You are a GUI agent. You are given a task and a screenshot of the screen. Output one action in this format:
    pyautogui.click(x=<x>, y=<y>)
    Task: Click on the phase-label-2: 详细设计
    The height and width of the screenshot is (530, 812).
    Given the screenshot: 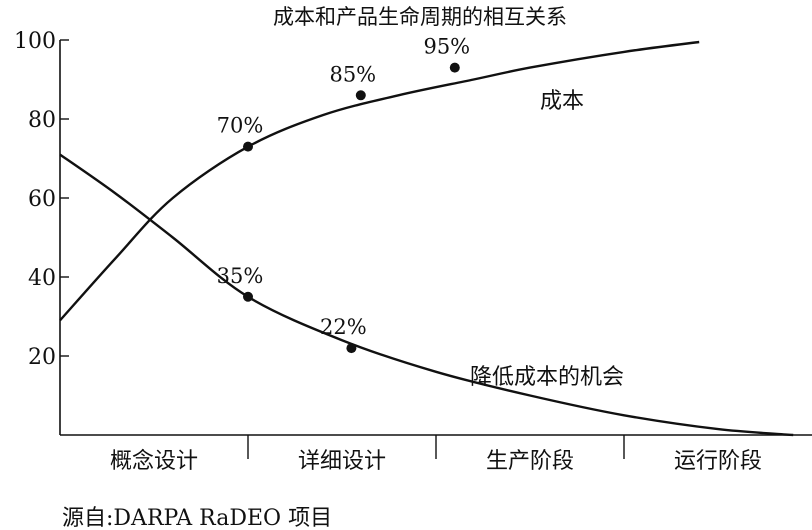 What is the action you would take?
    pyautogui.click(x=342, y=461)
    